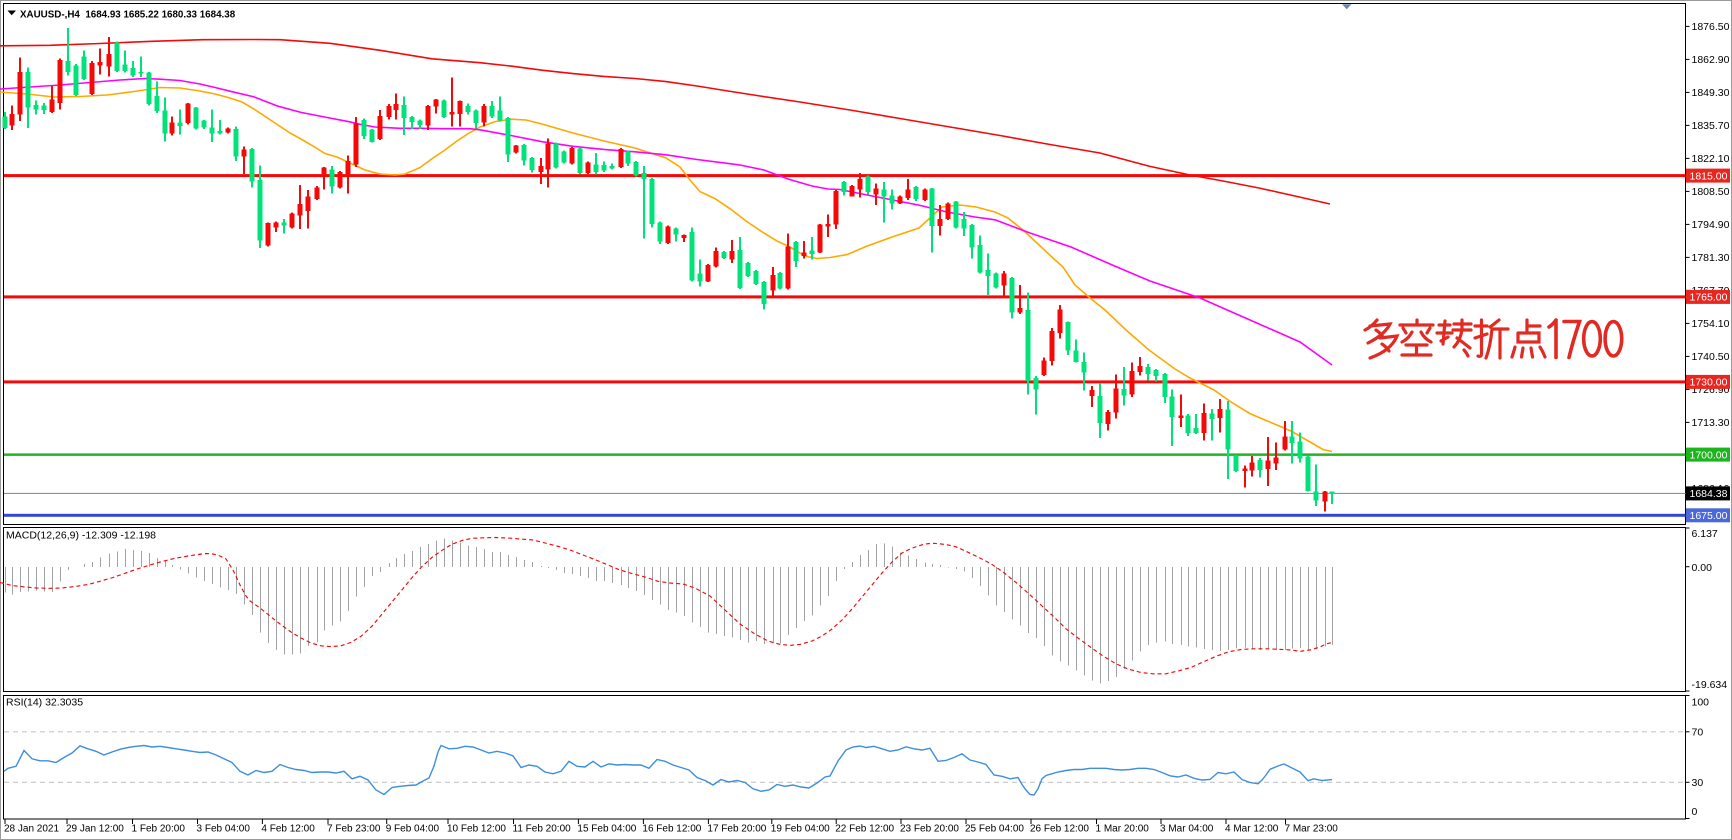 The image size is (1732, 840). Describe the element at coordinates (1711, 126) in the screenshot. I see `svg-text: 1835.70` at that location.